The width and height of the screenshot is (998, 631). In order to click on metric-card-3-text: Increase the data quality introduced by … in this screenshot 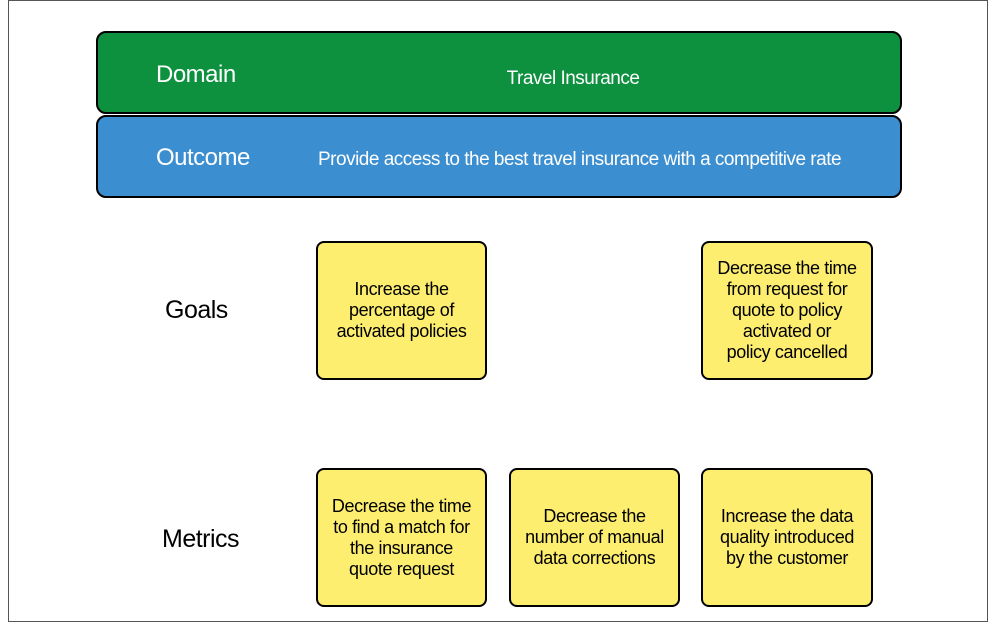, I will do `click(787, 537)`.